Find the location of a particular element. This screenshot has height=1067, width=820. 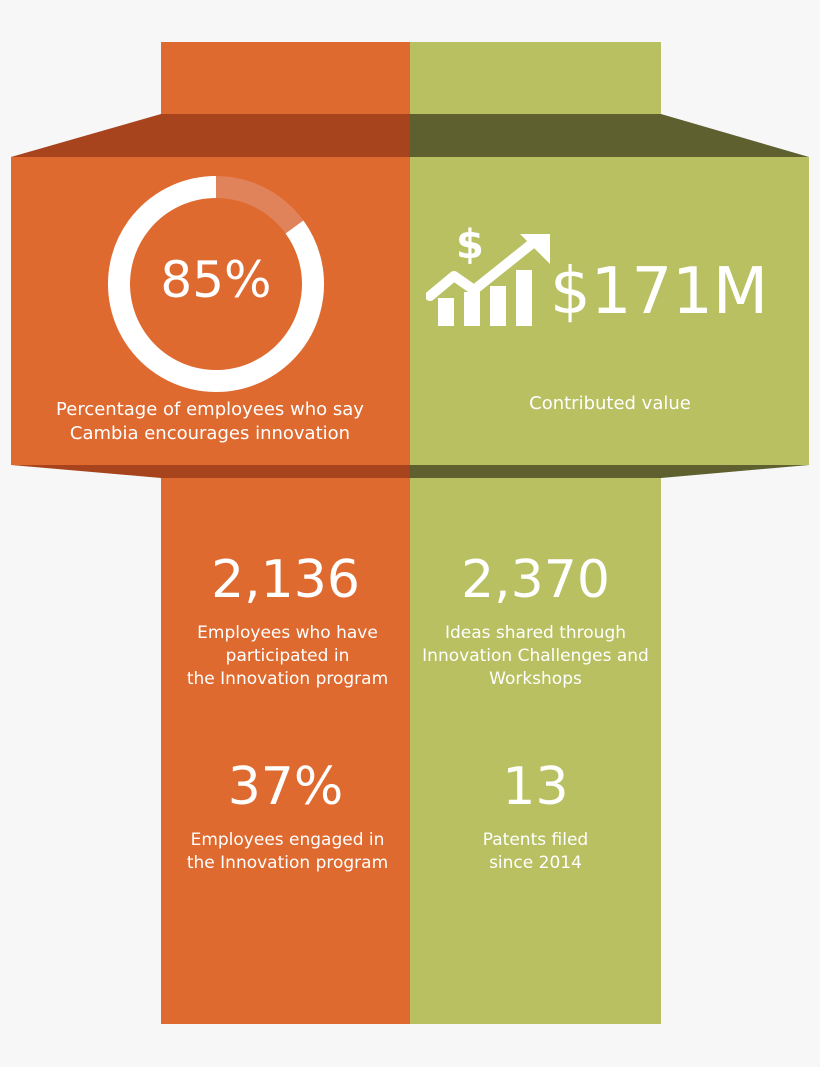

percent-value: 85% is located at coordinates (216, 280).